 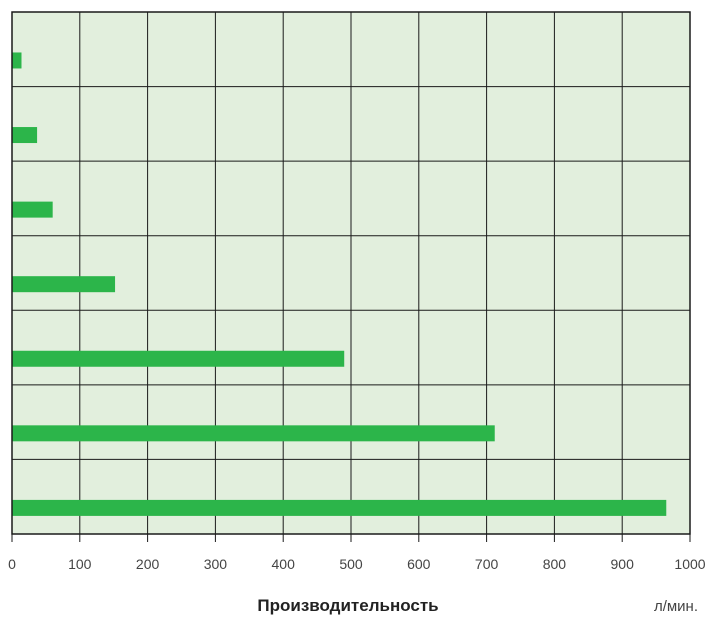 I want to click on x-axis-label: Производительность, so click(x=347, y=605).